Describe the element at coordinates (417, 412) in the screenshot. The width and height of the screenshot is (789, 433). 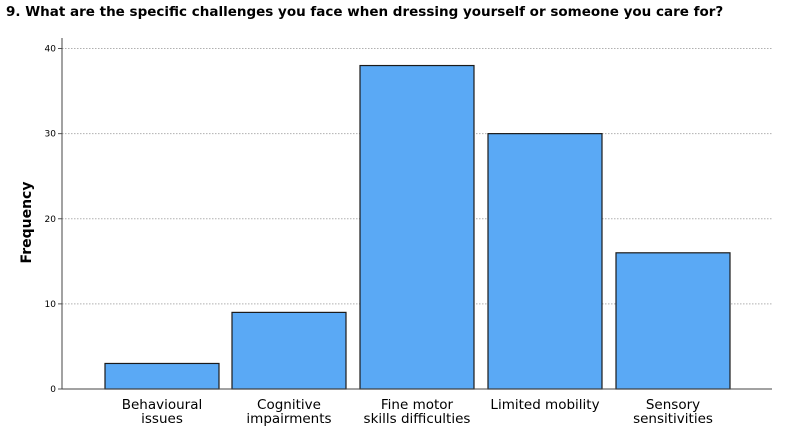
I see `x-category-label-2: Fine motor skills difficulties` at that location.